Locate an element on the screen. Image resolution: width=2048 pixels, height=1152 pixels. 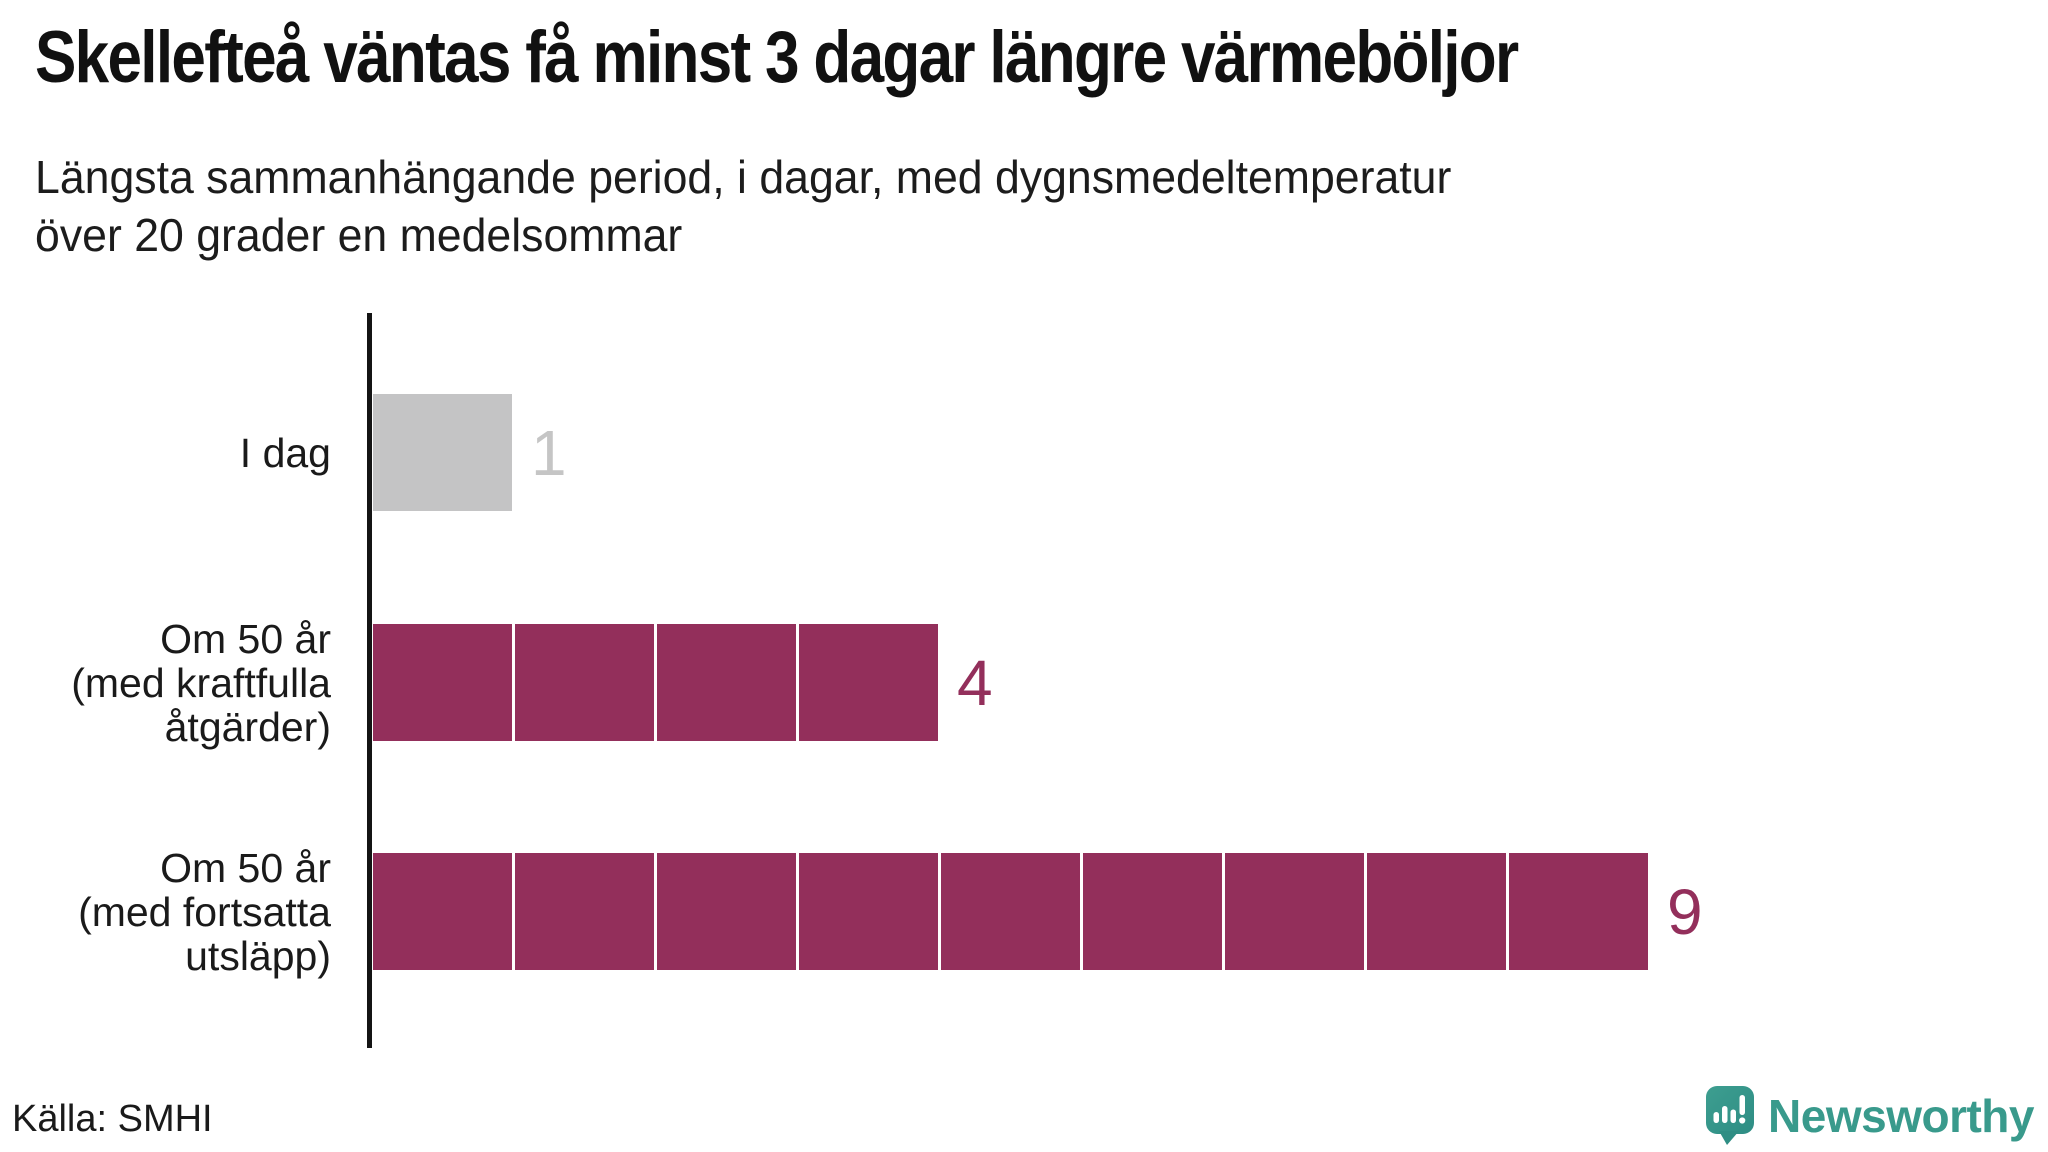
category-label-line: utsläpp) is located at coordinates (258, 955).